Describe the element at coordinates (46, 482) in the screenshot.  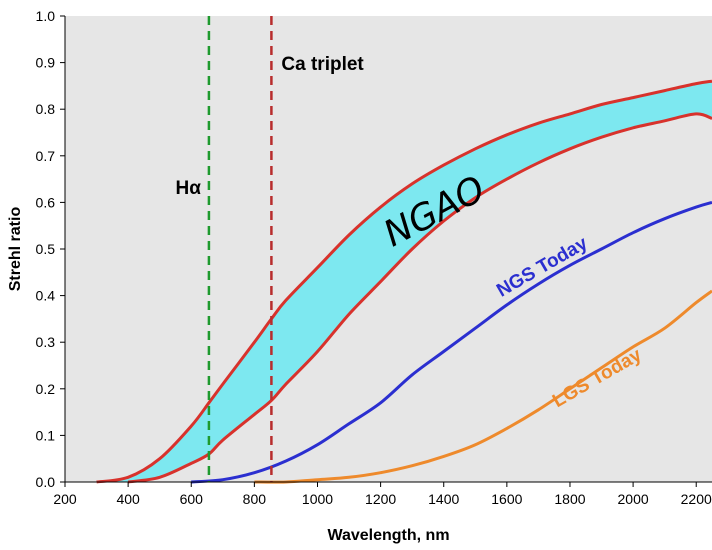
I see `y-tick-label: 0.0` at that location.